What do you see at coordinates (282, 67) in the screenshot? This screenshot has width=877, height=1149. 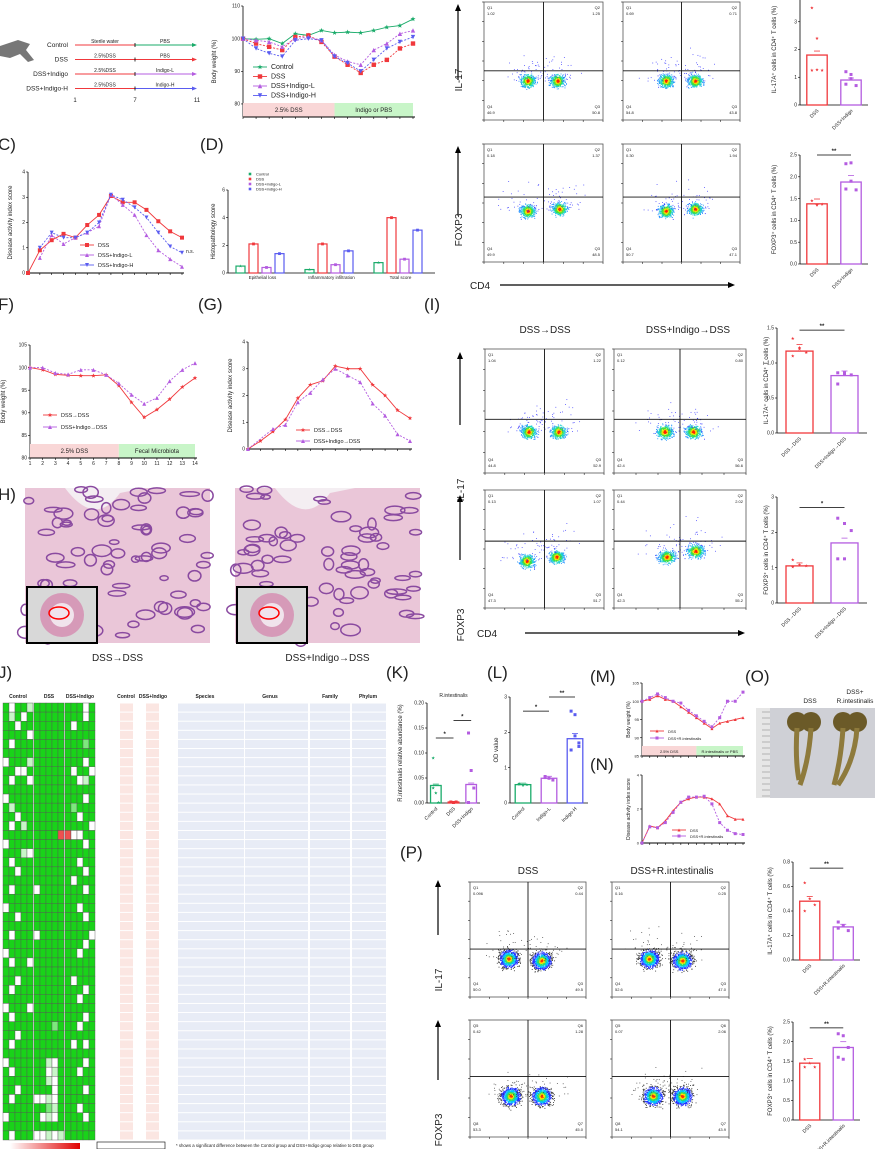 I see `legend-label: Control` at bounding box center [282, 67].